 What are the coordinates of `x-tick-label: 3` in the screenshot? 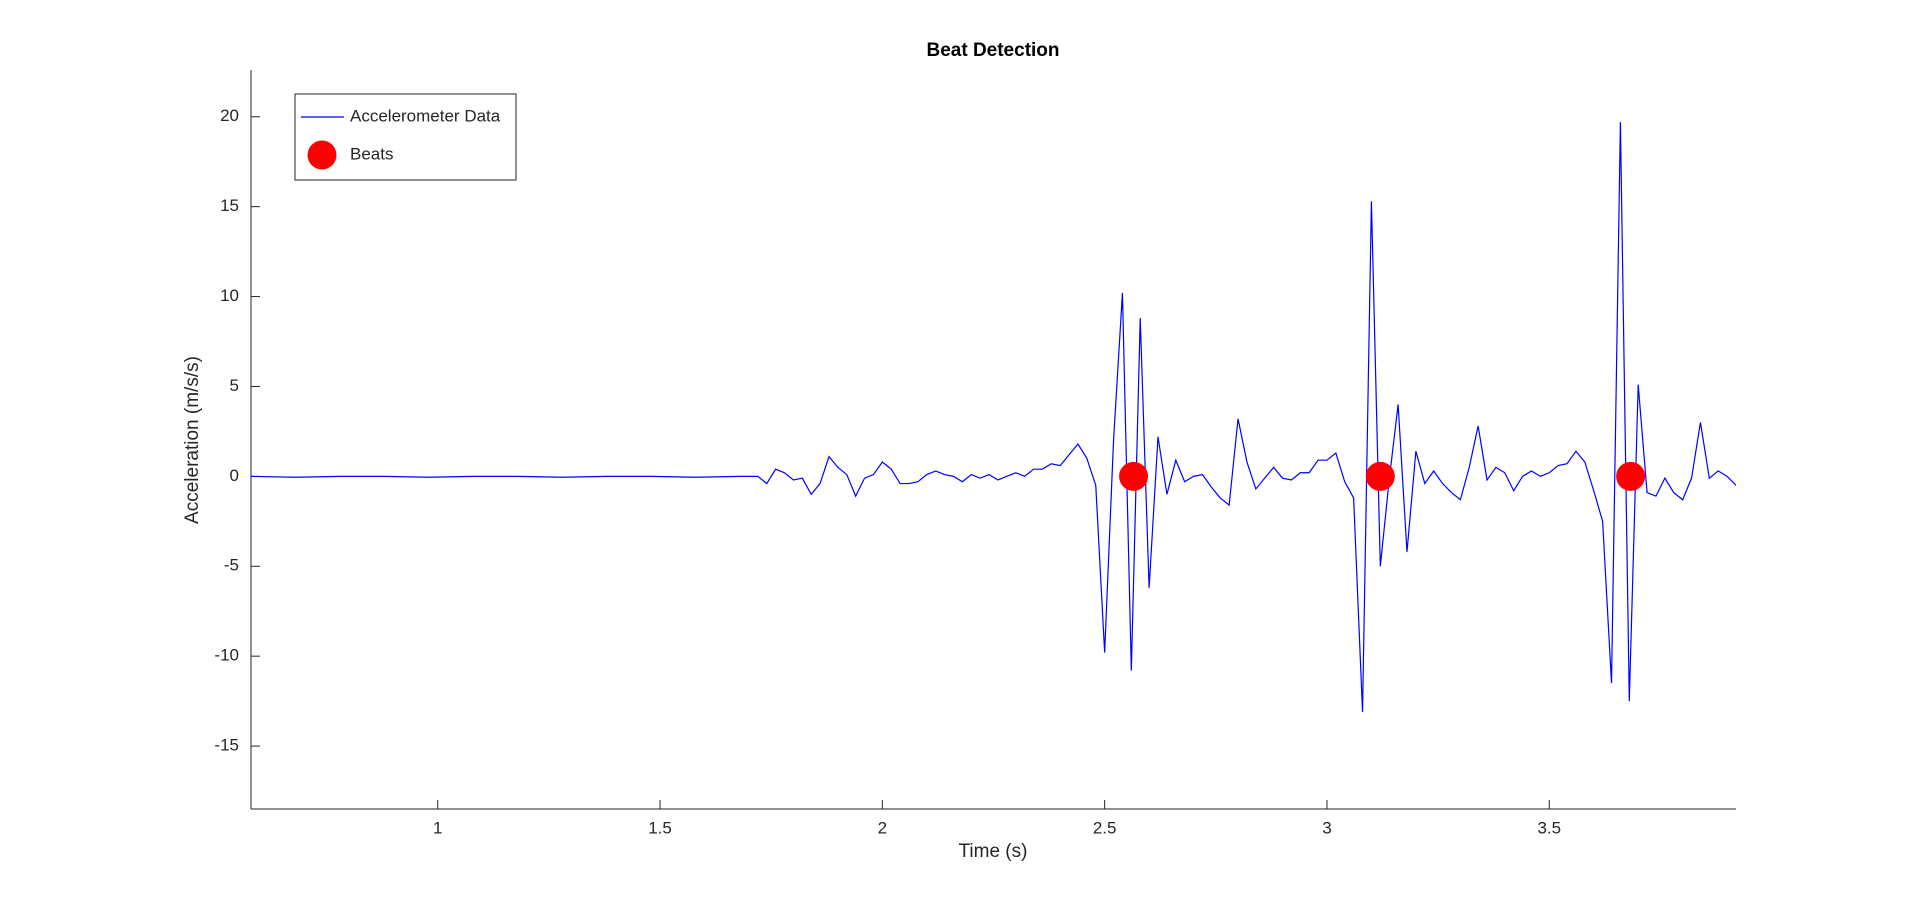 It's located at (1326, 827).